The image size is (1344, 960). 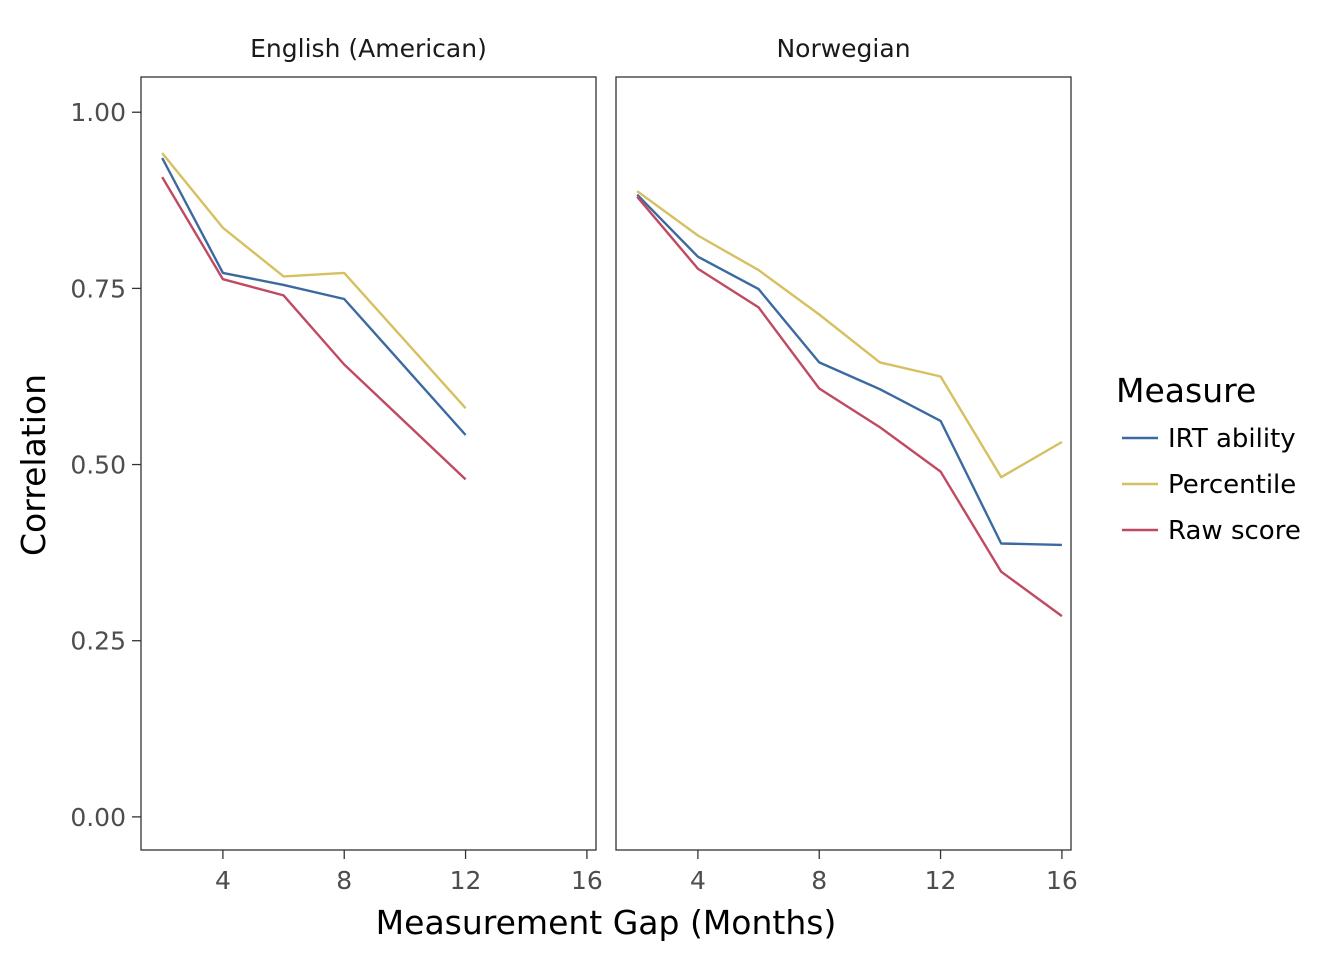 I want to click on y-axis-title: Correlation, so click(x=33, y=465).